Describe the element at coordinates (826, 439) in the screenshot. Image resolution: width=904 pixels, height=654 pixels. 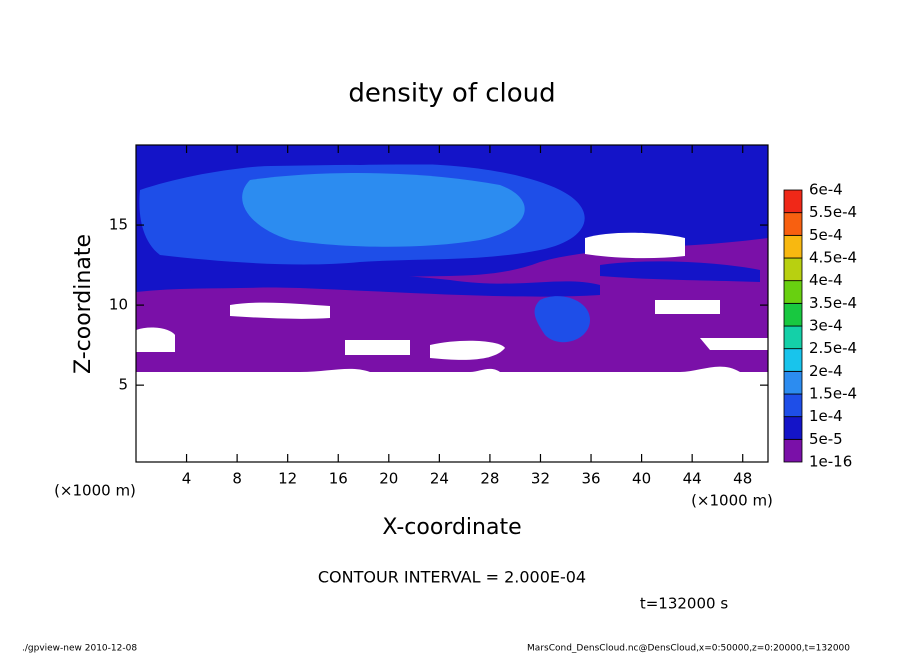
I see `colorbar-label: 5e-5` at that location.